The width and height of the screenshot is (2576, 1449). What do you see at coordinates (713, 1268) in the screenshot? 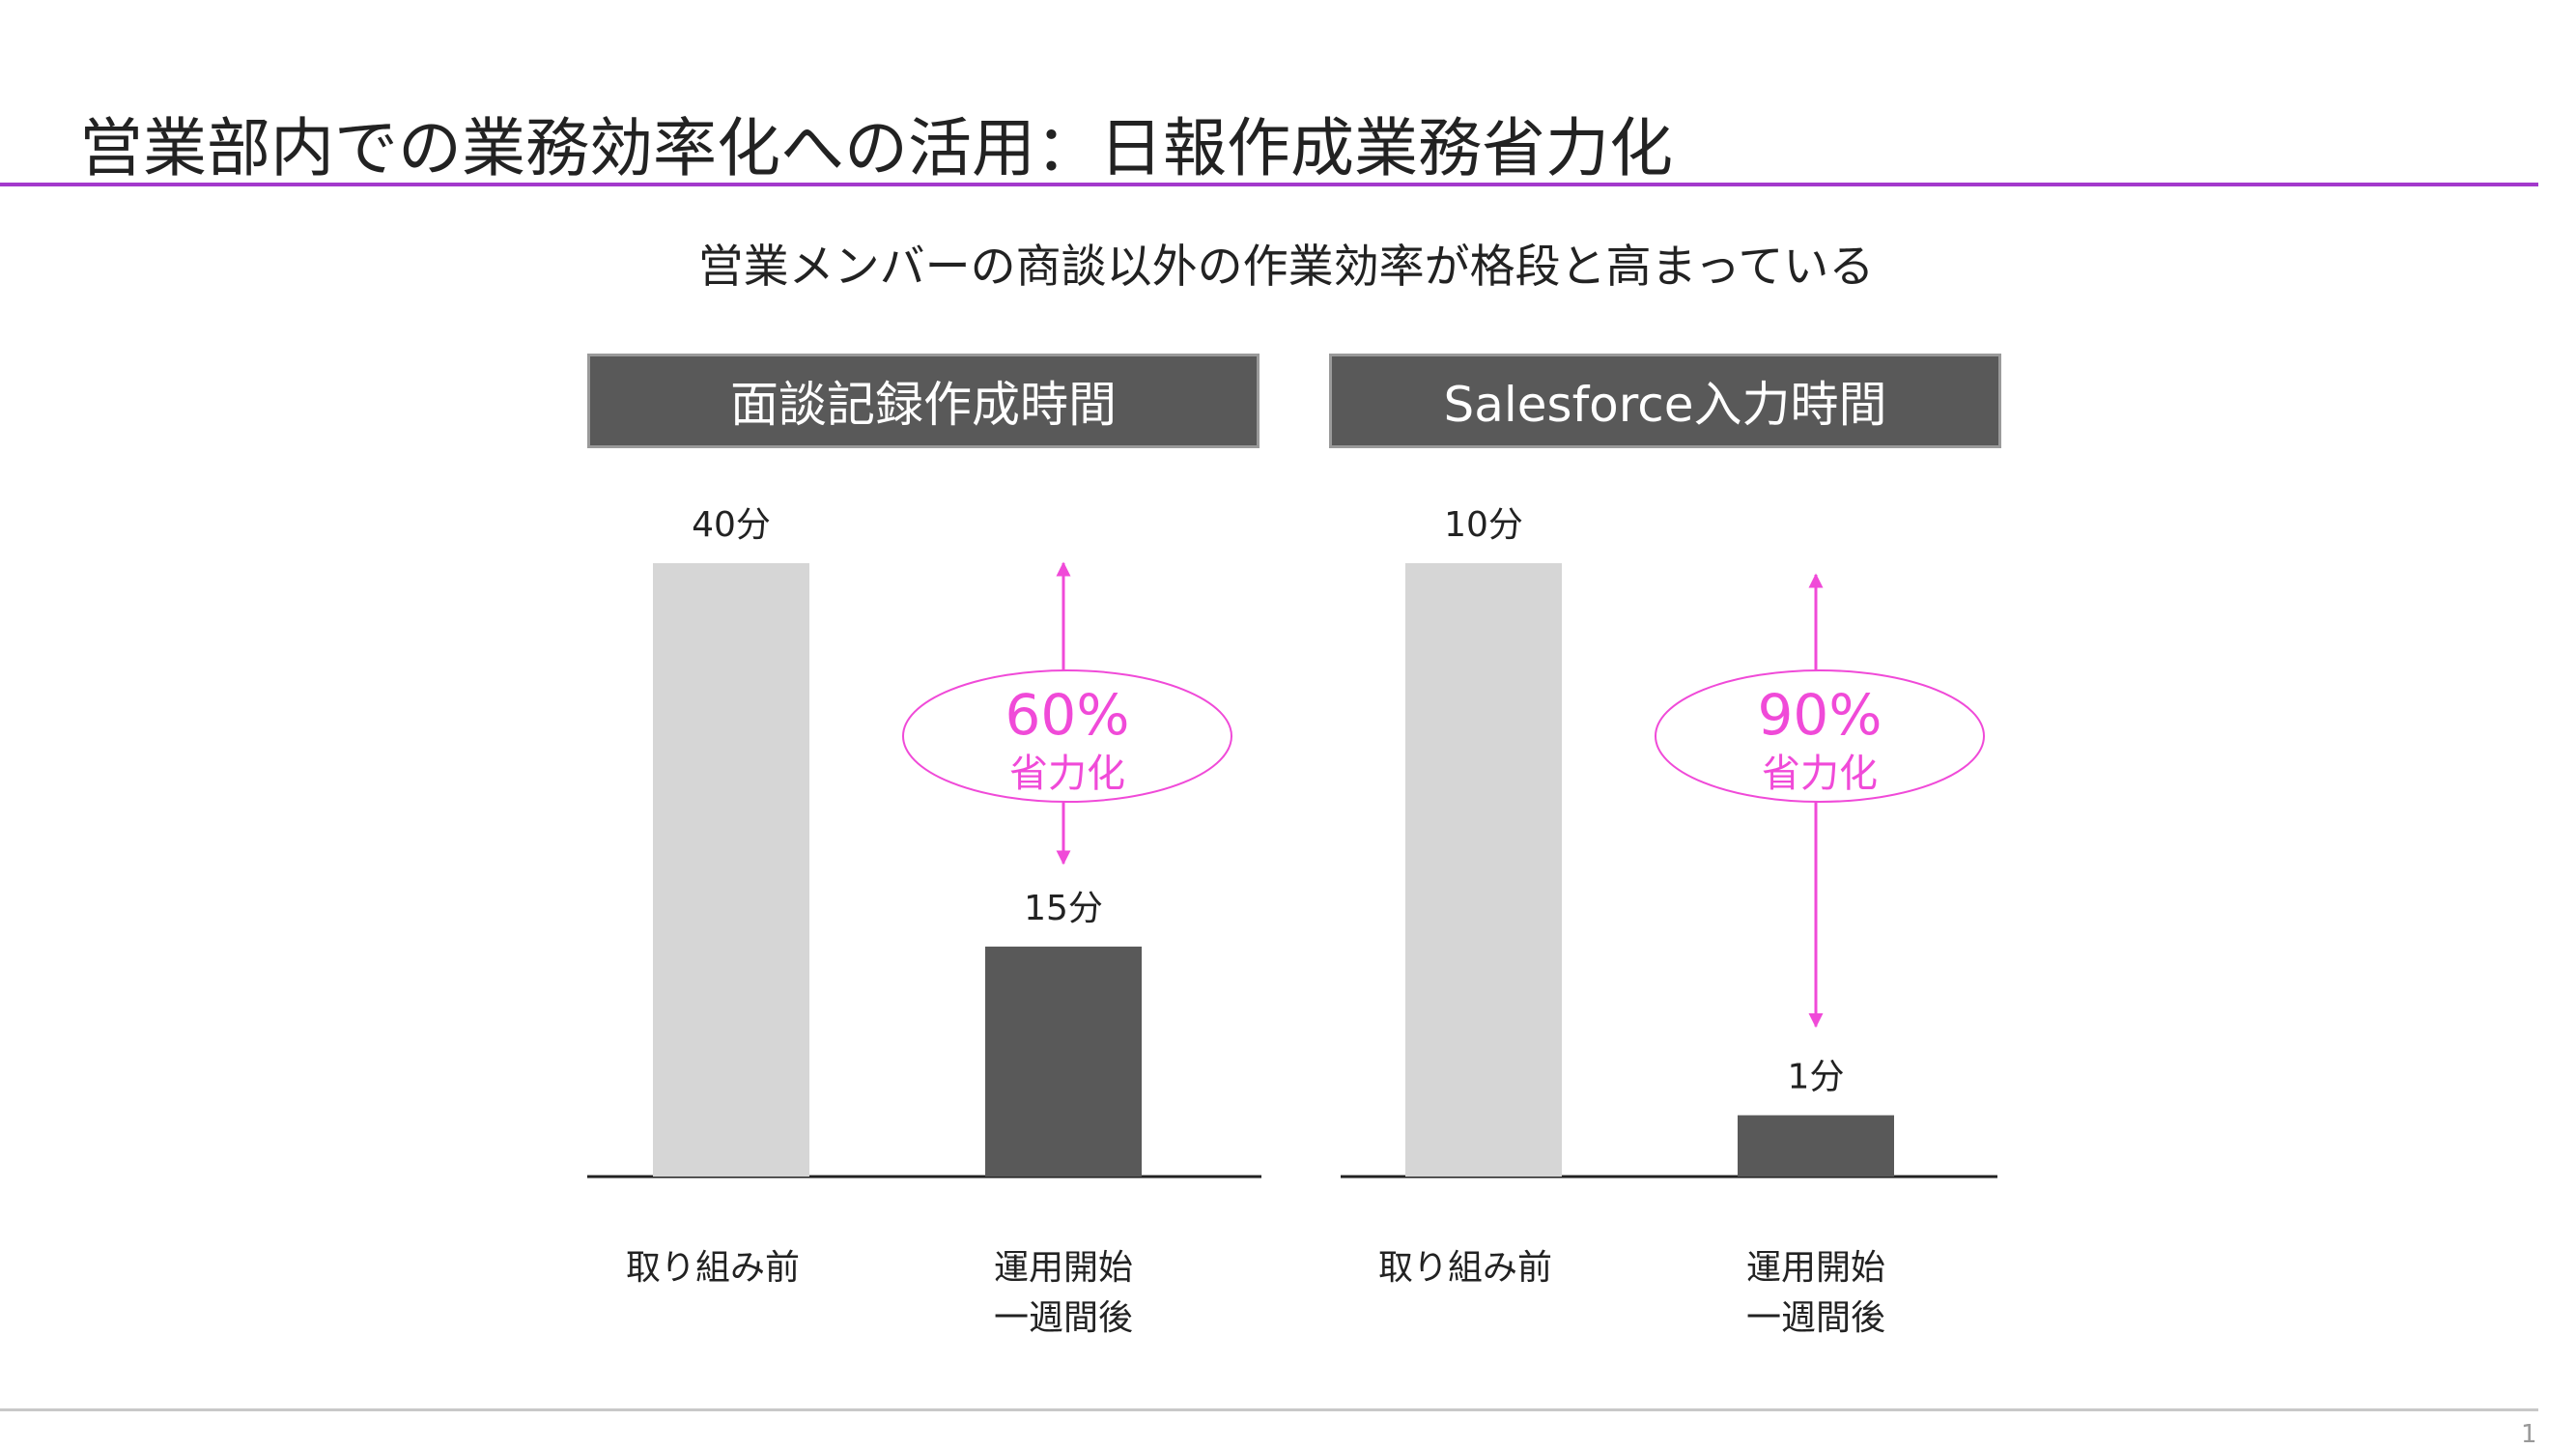
I see `chart-1-category-label-1: 取り組み前` at bounding box center [713, 1268].